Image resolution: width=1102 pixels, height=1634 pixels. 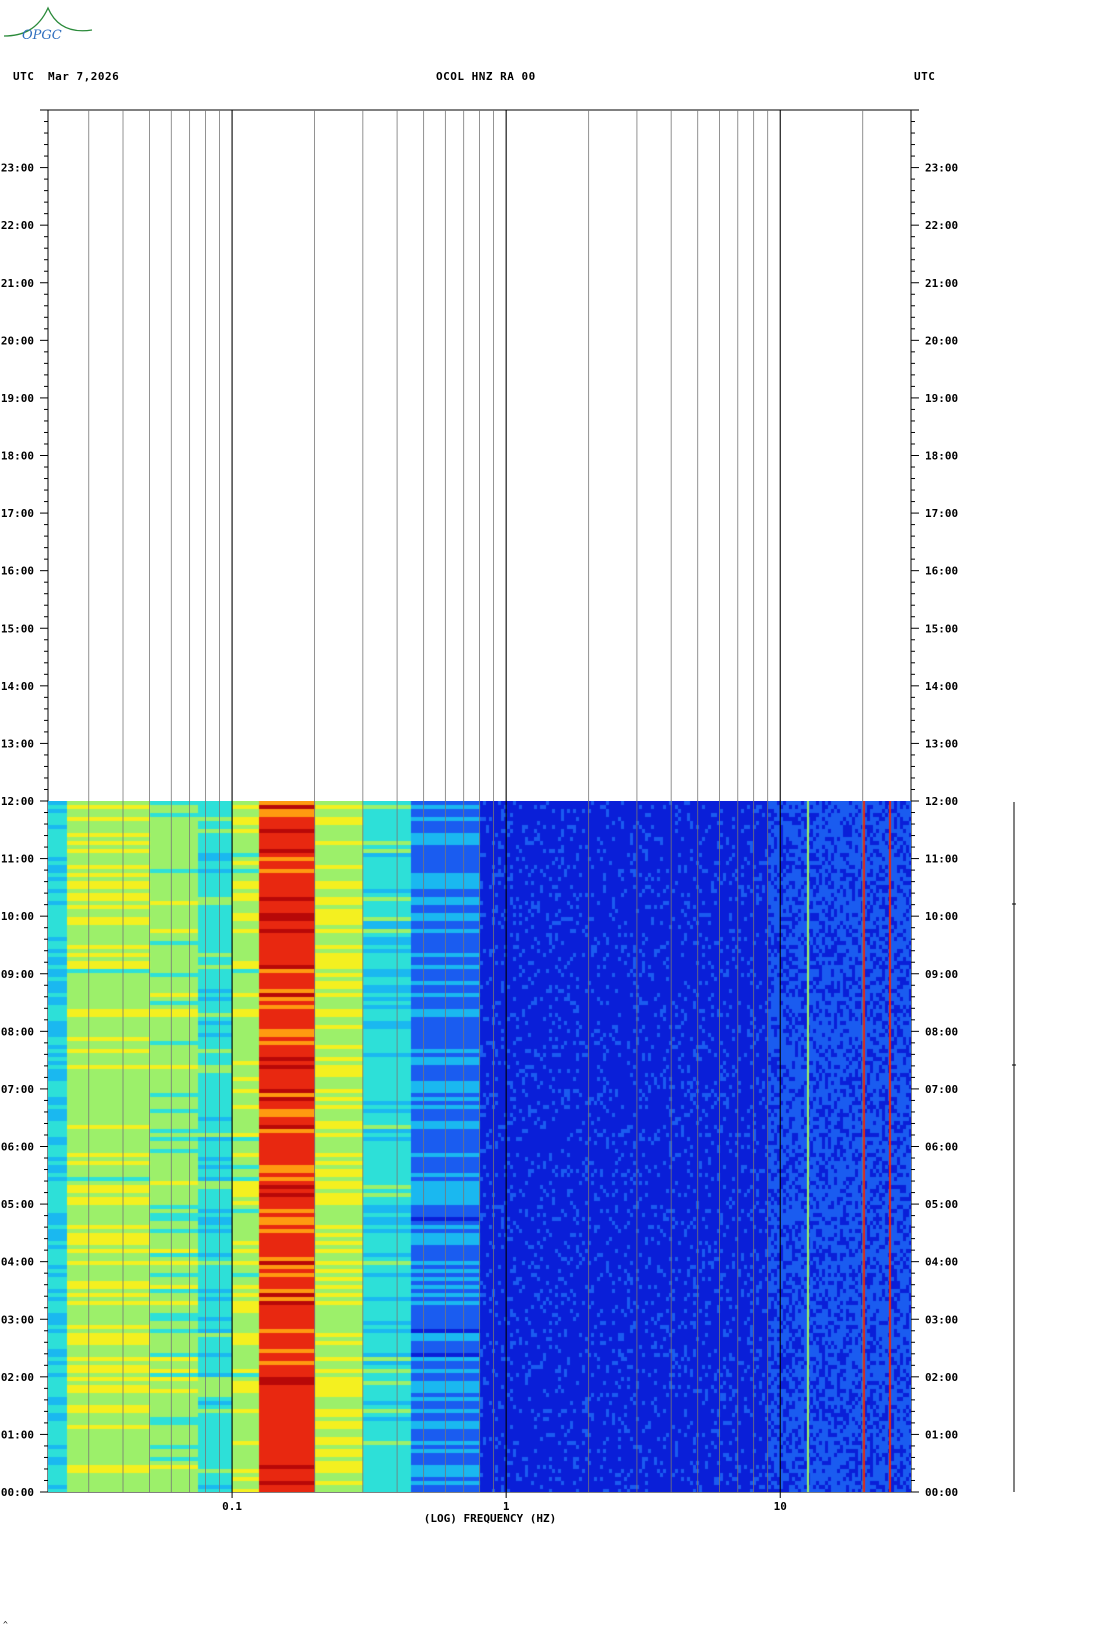 I want to click on header-utc-right: UTC, so click(x=925, y=76).